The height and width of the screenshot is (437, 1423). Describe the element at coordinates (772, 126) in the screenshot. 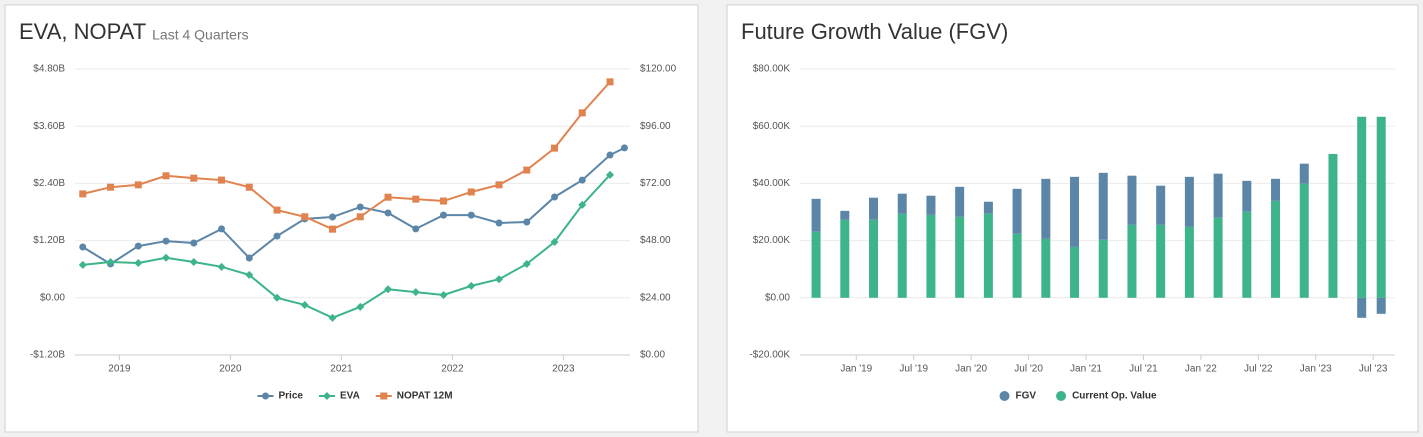

I see `y-tick-label: $60.00K` at that location.